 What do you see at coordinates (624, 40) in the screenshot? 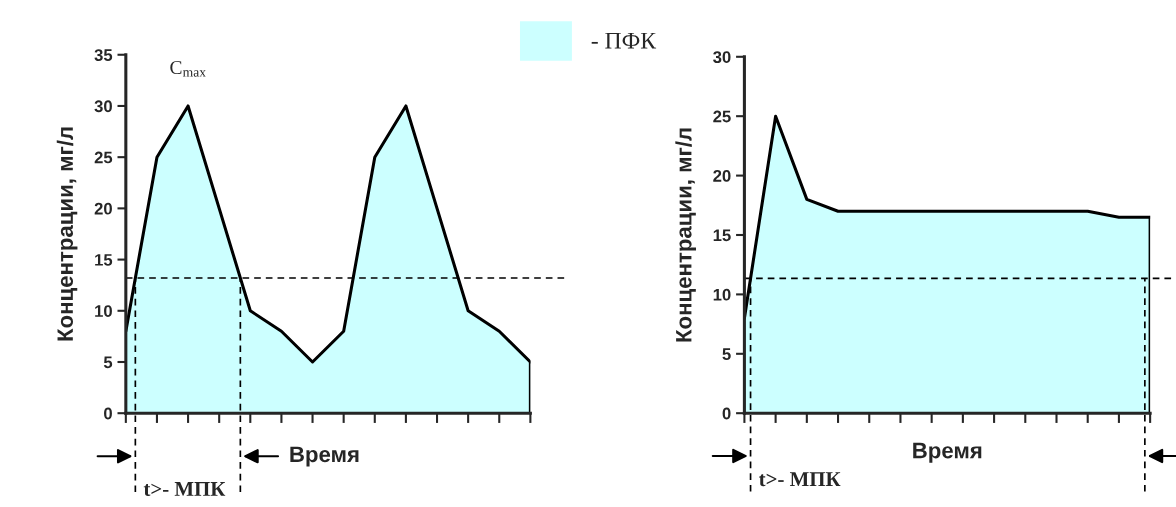
I see `legend-label: - ПФК` at bounding box center [624, 40].